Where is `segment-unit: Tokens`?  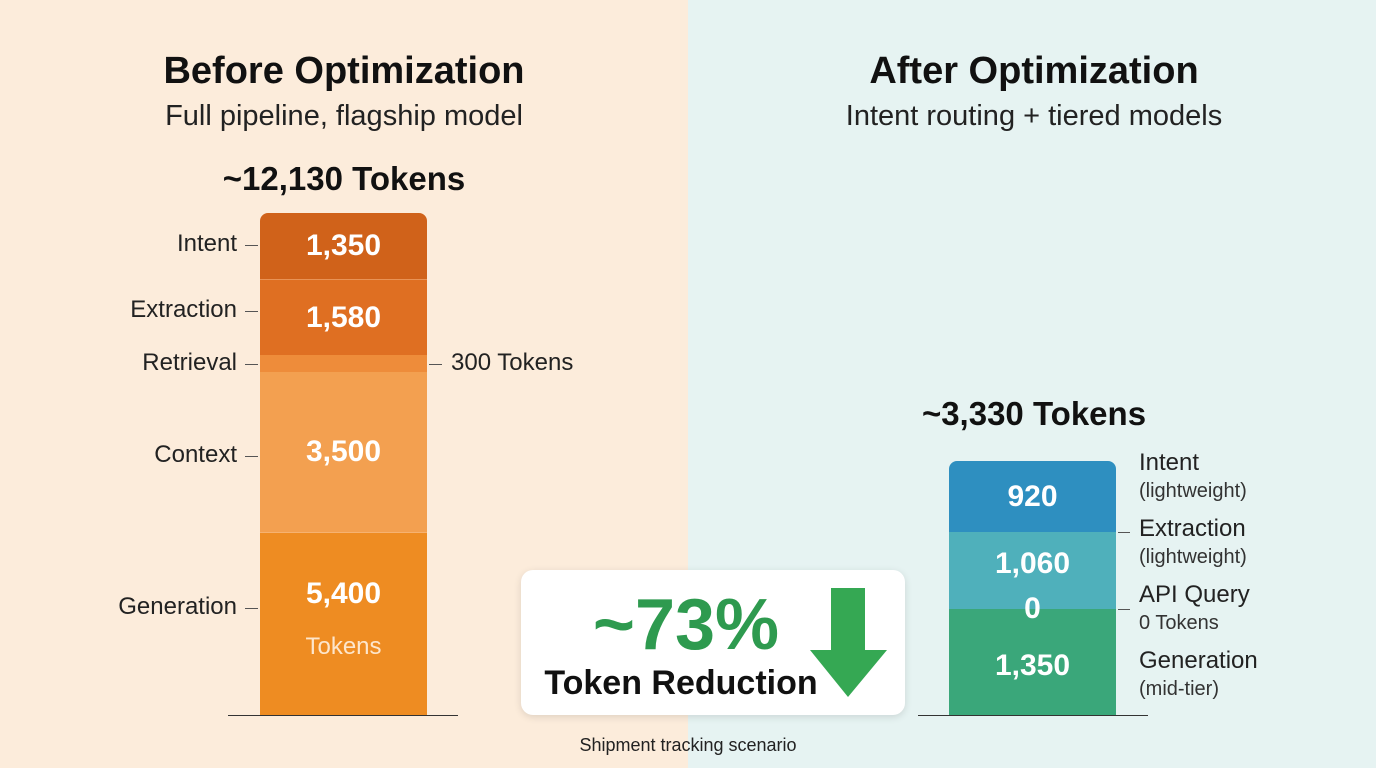
segment-unit: Tokens is located at coordinates (343, 646).